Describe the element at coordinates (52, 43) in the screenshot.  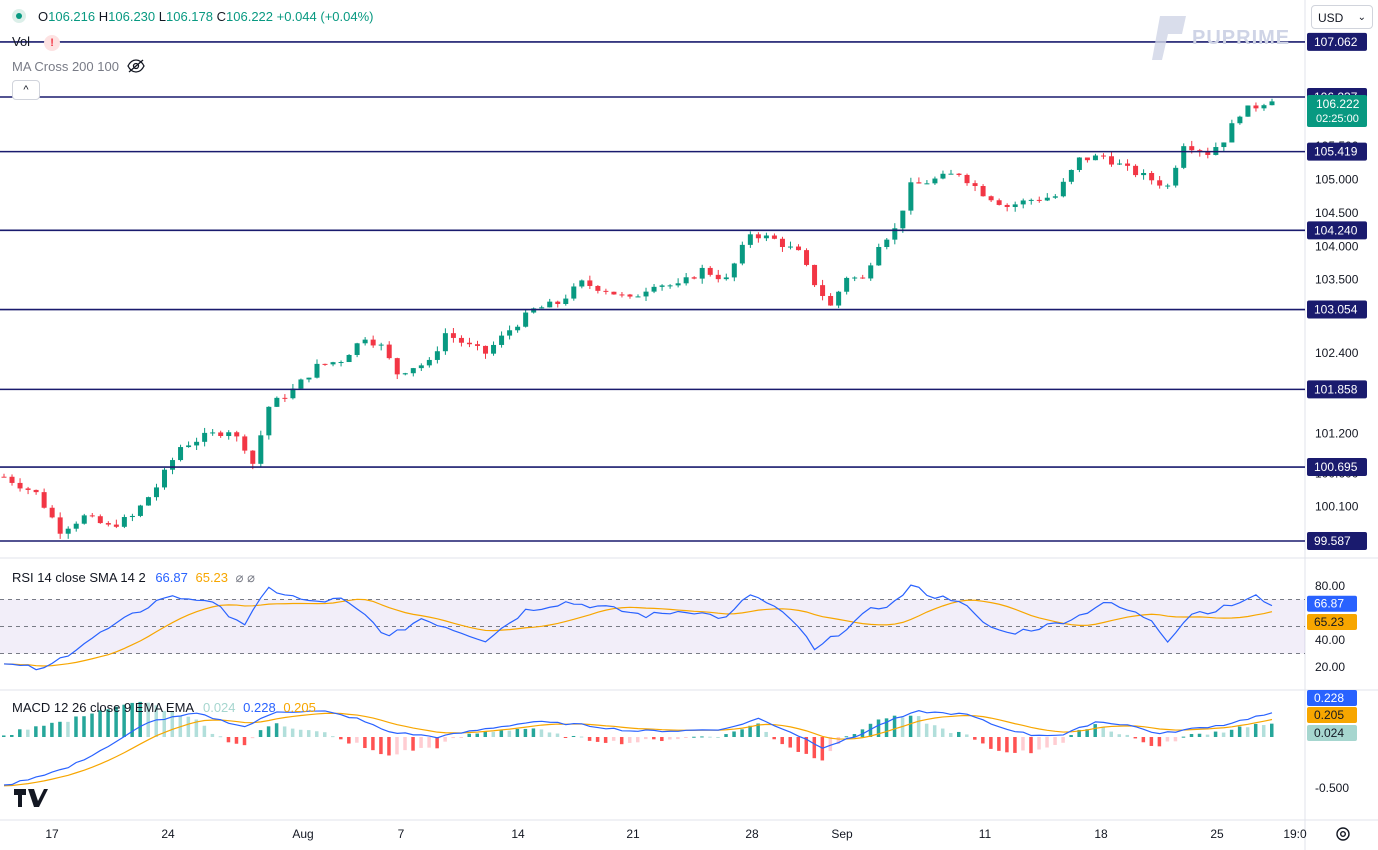
I see `warning-icon: !` at that location.